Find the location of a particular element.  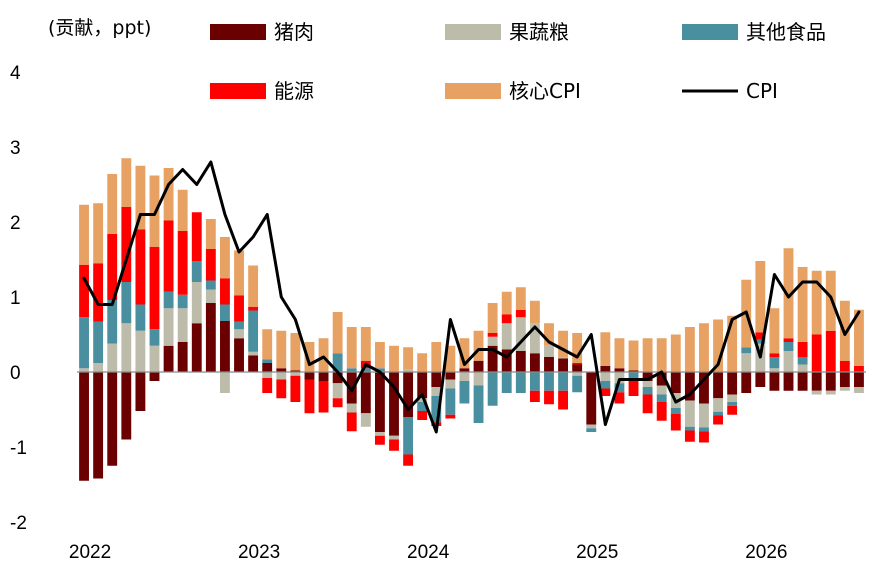

legend-item: 核心CPI is located at coordinates (513, 91).